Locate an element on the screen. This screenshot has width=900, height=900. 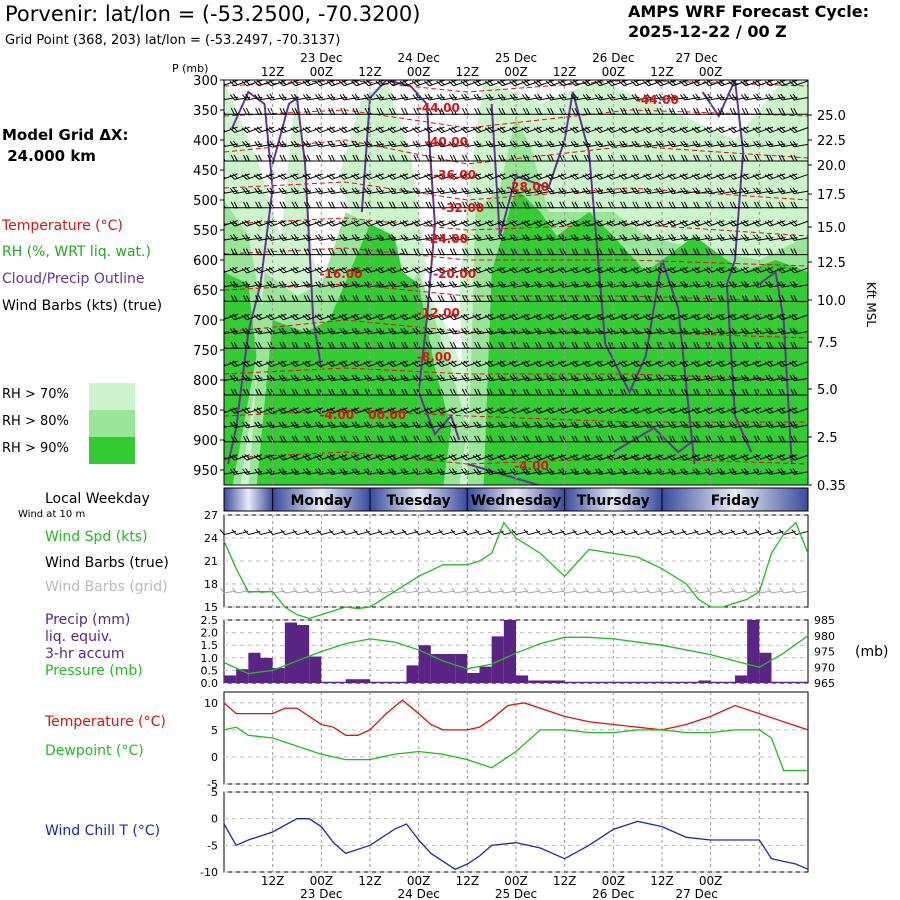
pressure-tick-label: 985 is located at coordinates (824, 620).